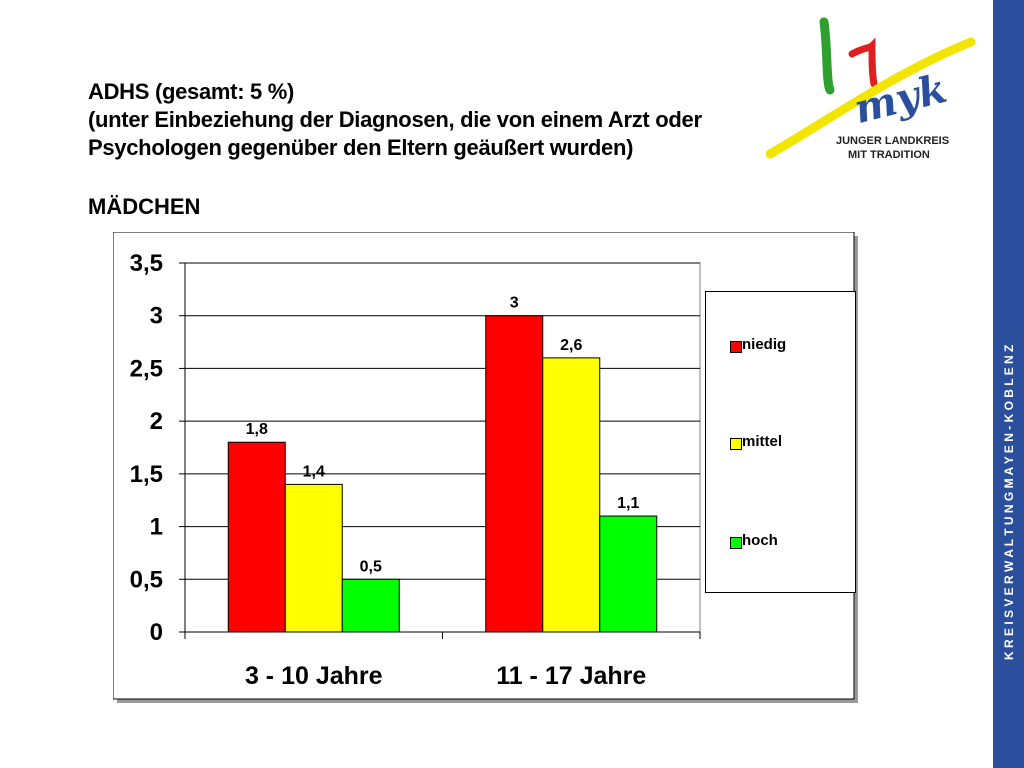 Image resolution: width=1024 pixels, height=768 pixels. Describe the element at coordinates (571, 676) in the screenshot. I see `x-category-label: 11 - 17 Jahre` at that location.